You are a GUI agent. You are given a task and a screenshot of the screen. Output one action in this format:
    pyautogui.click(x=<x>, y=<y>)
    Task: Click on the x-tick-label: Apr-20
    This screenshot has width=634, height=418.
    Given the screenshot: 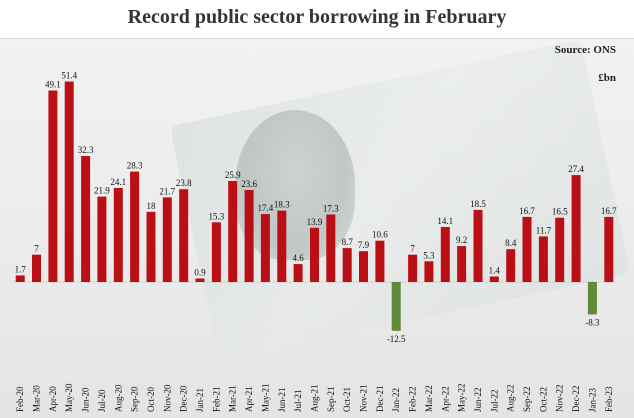 What is the action you would take?
    pyautogui.click(x=53, y=399)
    